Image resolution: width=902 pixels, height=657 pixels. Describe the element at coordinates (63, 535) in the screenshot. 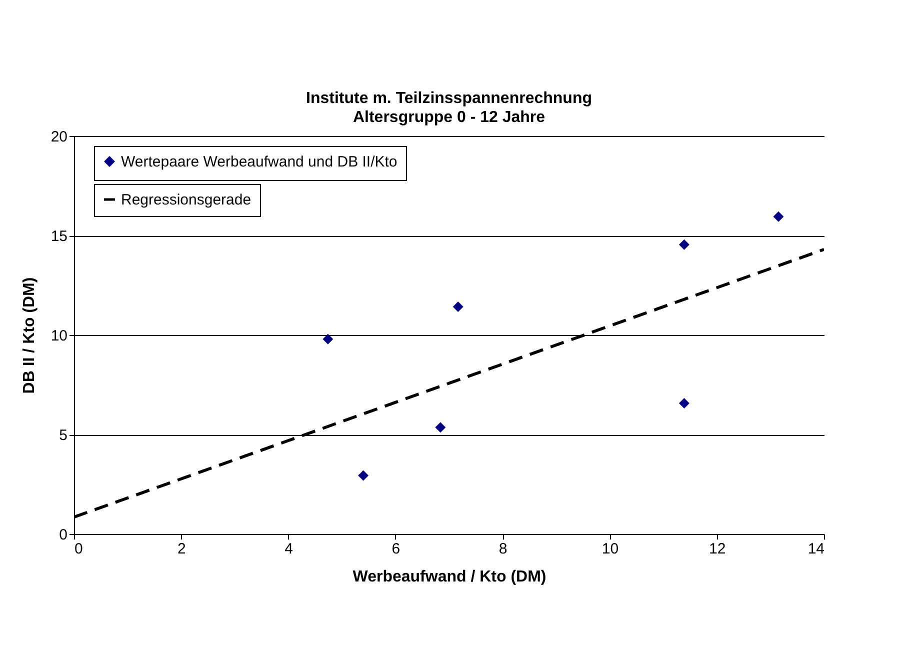

I see `y-tick-label: 0` at that location.